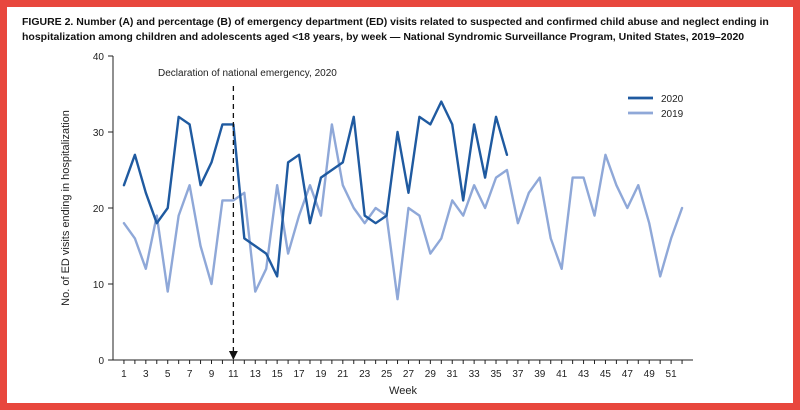  Describe the element at coordinates (475, 374) in the screenshot. I see `x-tick-label: 33` at that location.